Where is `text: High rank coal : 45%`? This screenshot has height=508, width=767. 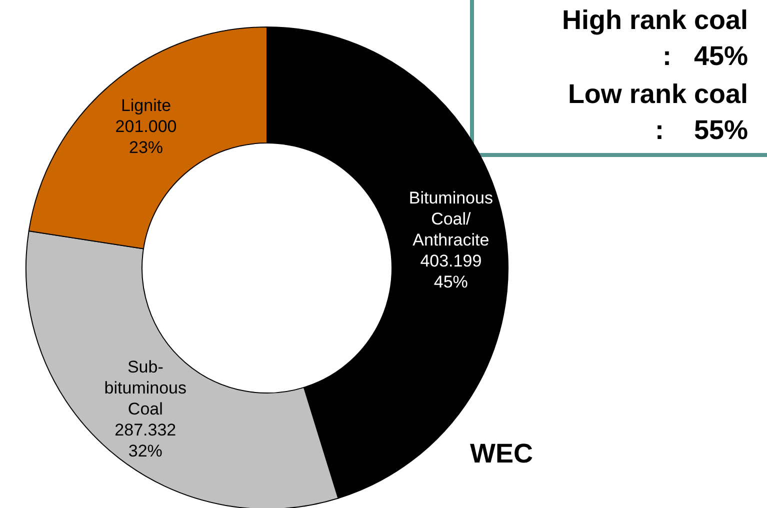 text: High rank coal : 45% is located at coordinates (655, 38).